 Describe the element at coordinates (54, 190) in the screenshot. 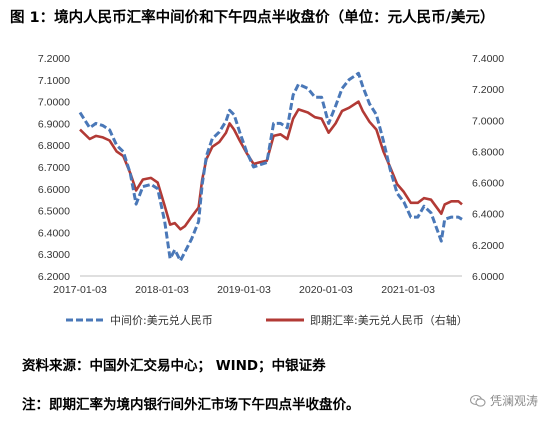

I see `left-tick-label: 6.6000` at that location.